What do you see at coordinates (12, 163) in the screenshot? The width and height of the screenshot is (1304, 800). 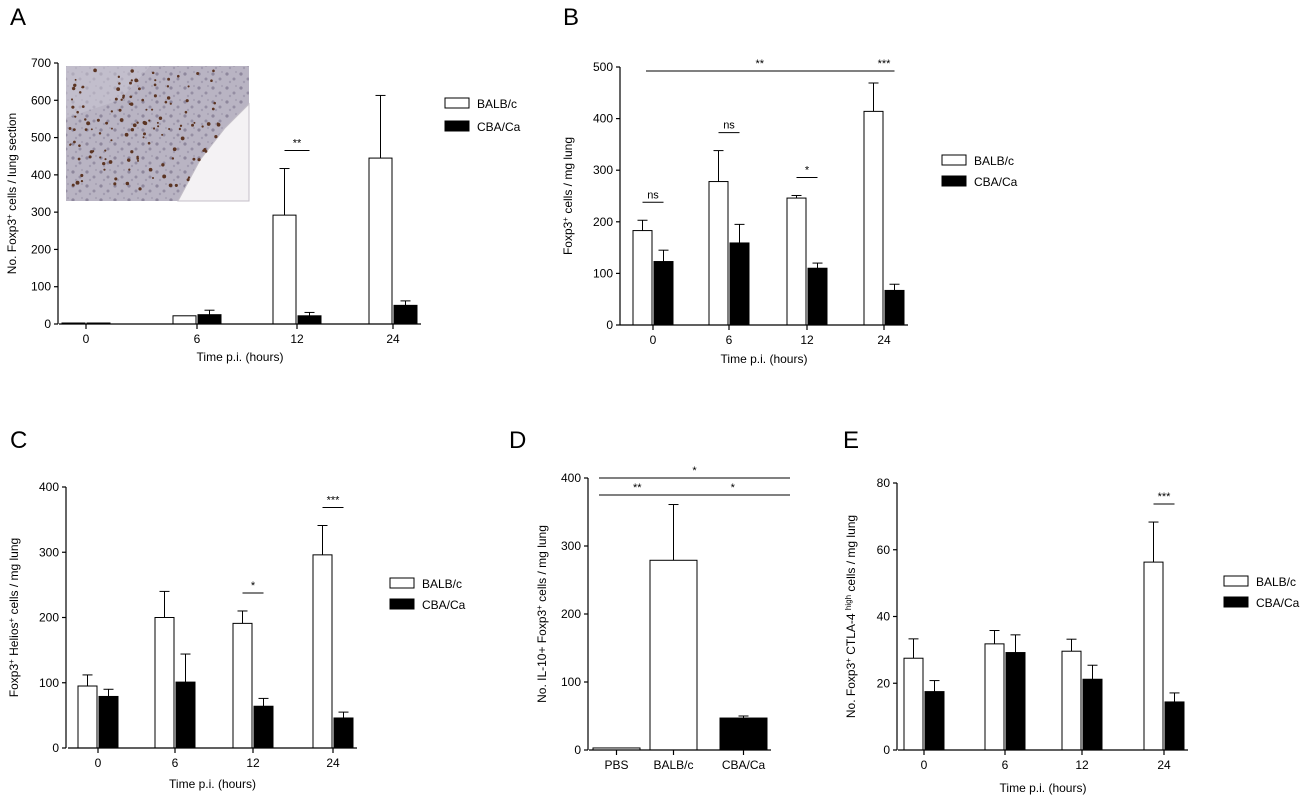 I see `ylabel-part-post: cells / lung section` at bounding box center [12, 163].